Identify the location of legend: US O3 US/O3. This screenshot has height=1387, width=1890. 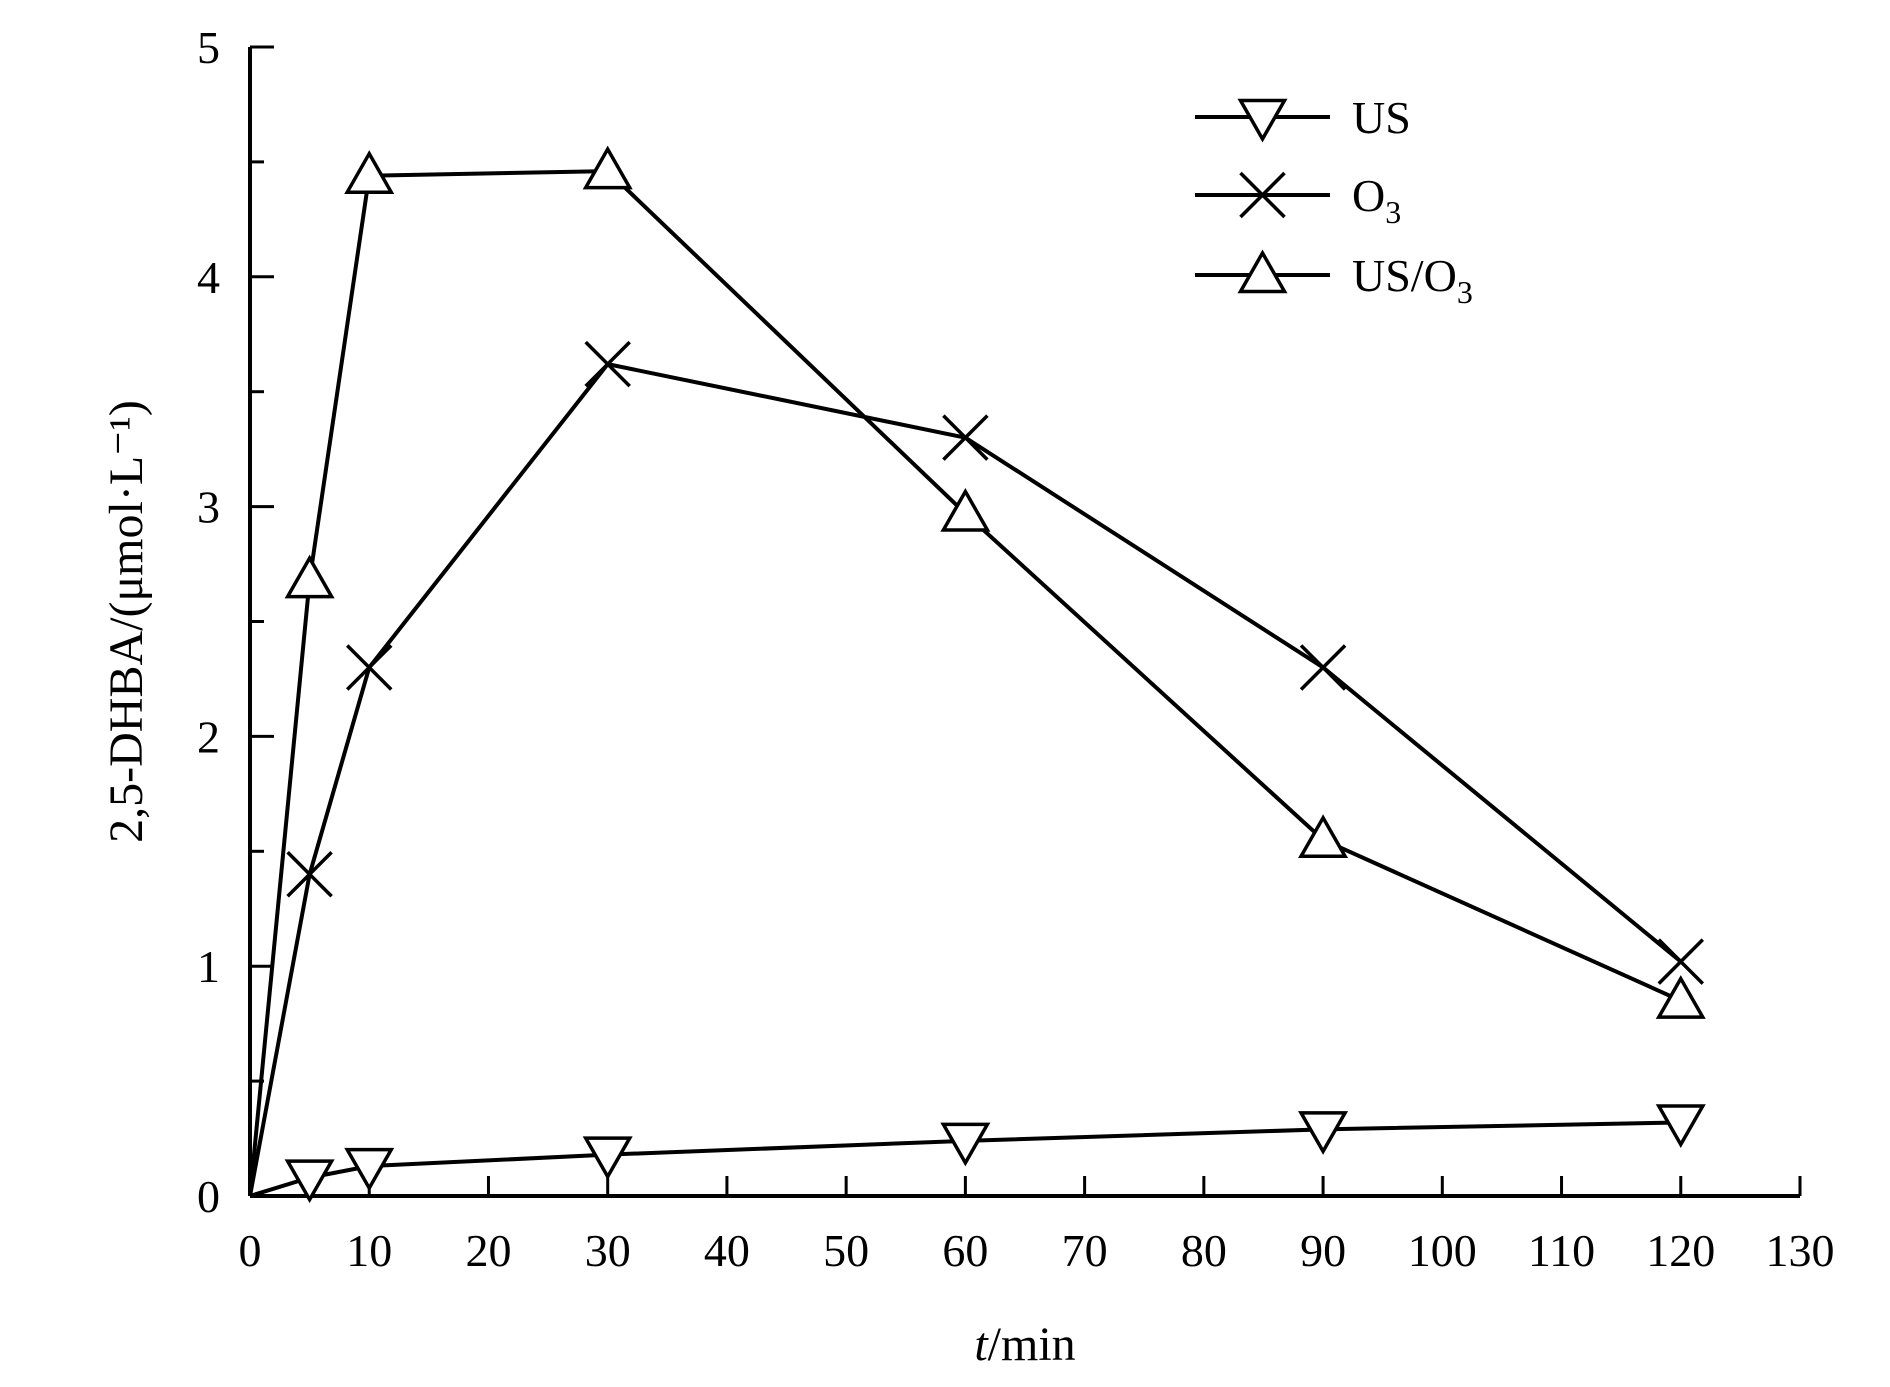
(1334, 201).